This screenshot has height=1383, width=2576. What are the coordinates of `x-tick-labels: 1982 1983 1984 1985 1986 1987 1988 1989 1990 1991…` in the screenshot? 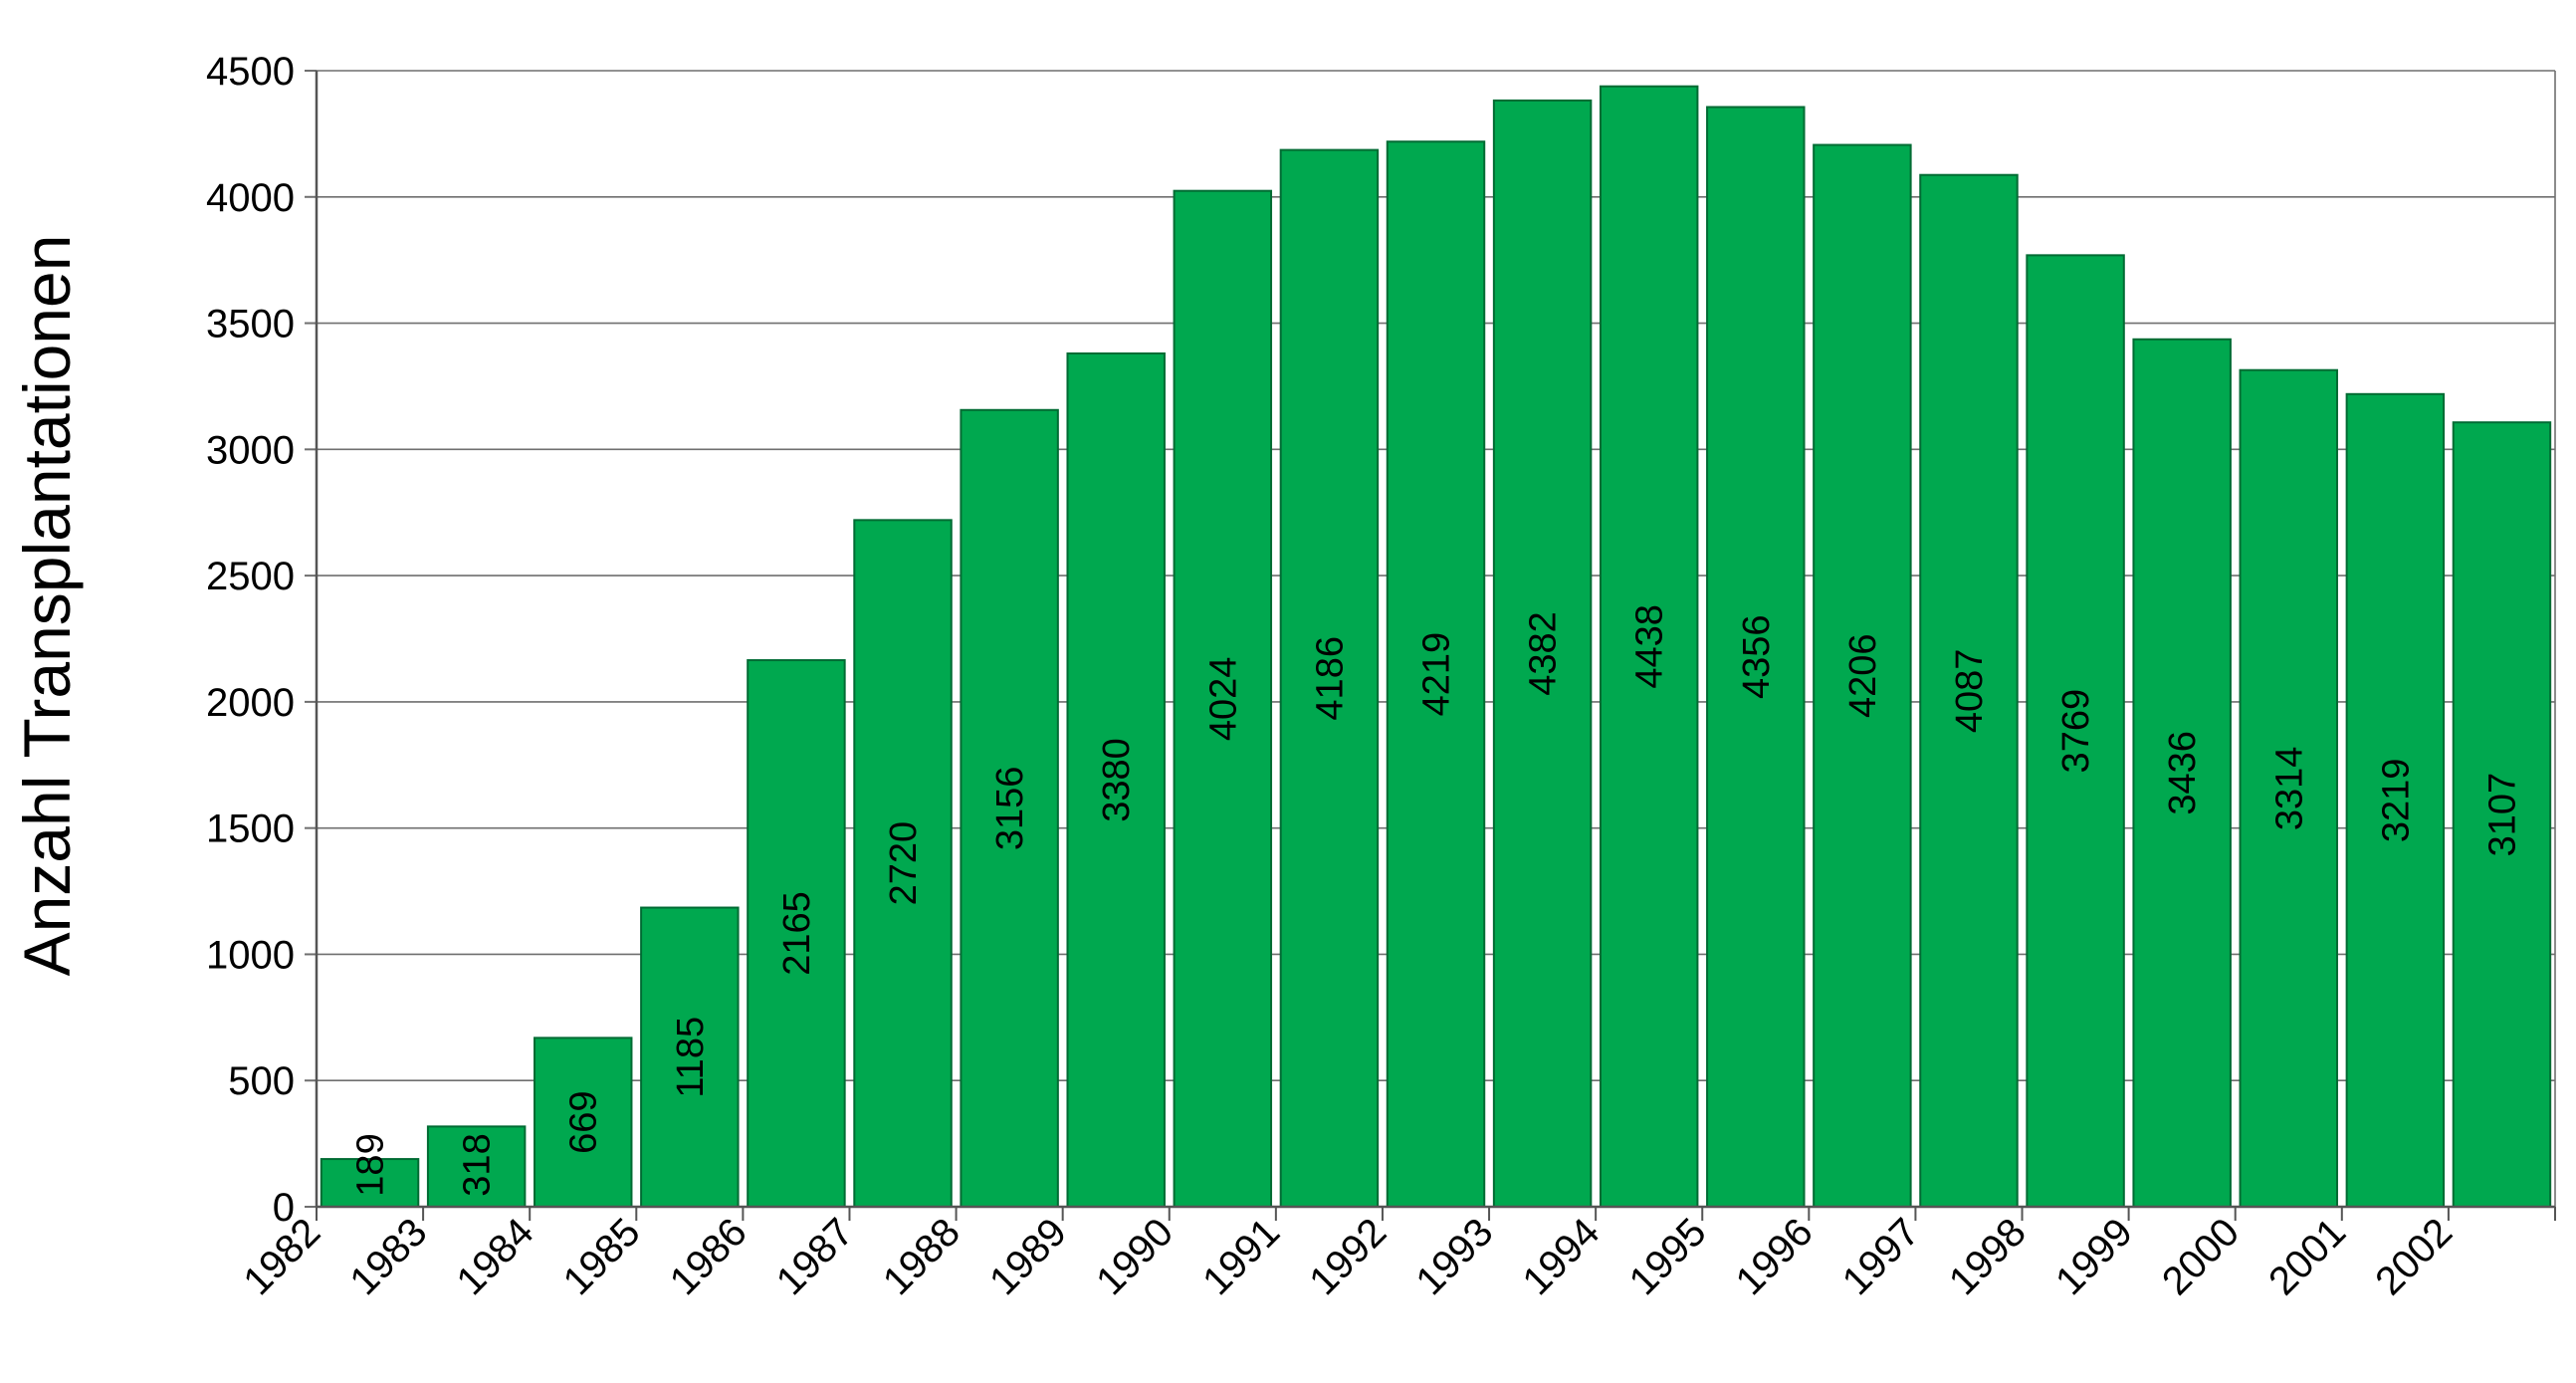 It's located at (1348, 1256).